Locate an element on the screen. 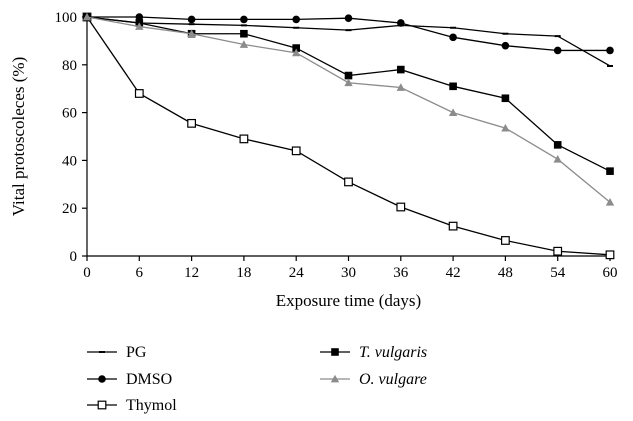  legend-item: PG is located at coordinates (117, 352).